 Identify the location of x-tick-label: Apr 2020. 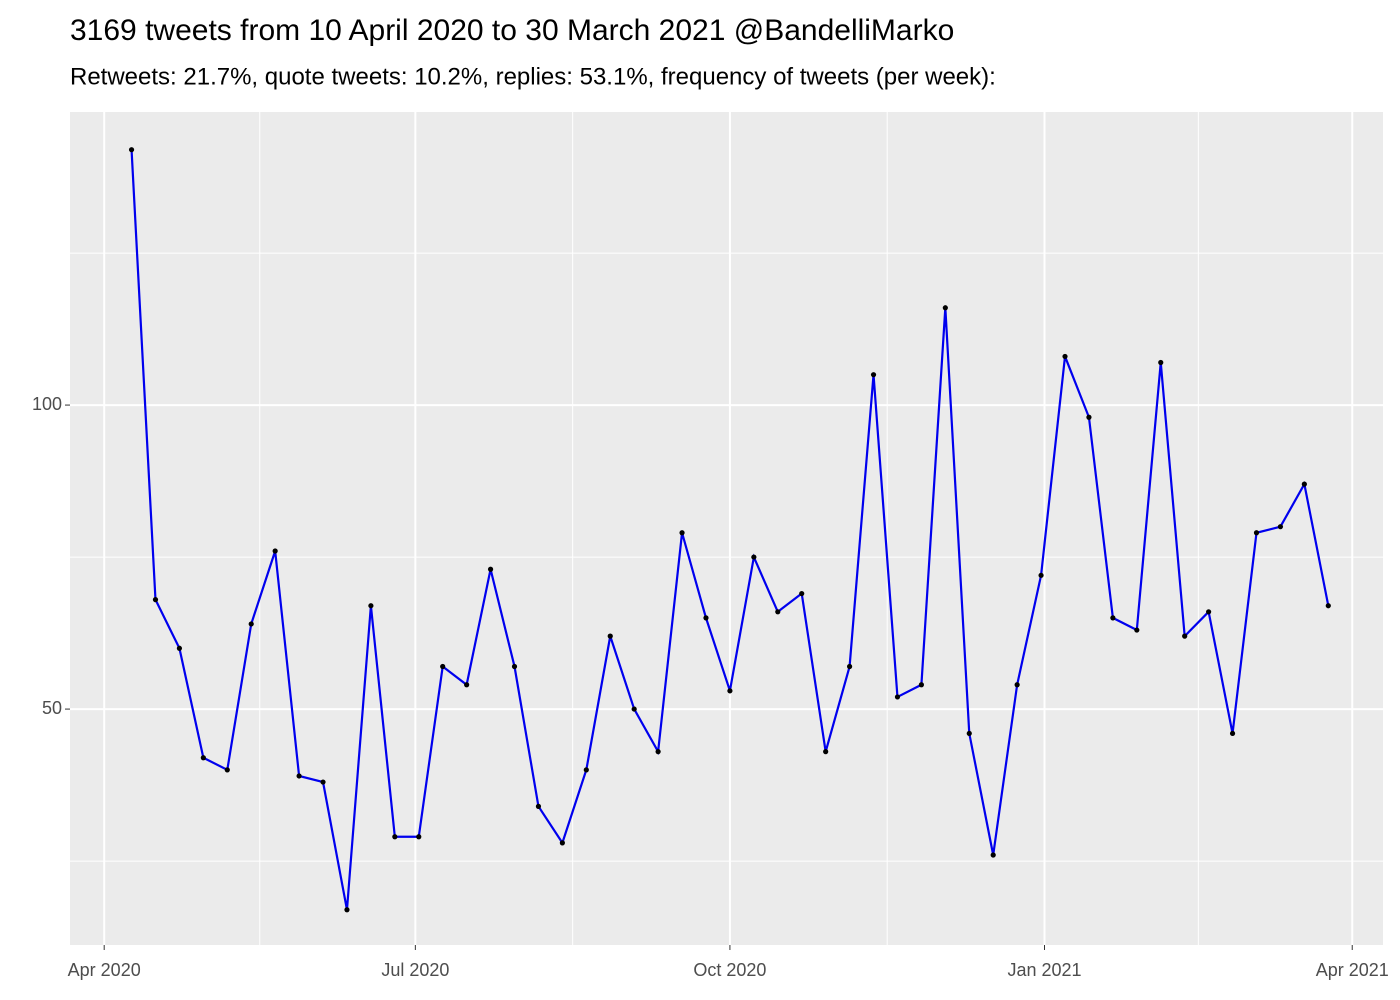
(104, 970).